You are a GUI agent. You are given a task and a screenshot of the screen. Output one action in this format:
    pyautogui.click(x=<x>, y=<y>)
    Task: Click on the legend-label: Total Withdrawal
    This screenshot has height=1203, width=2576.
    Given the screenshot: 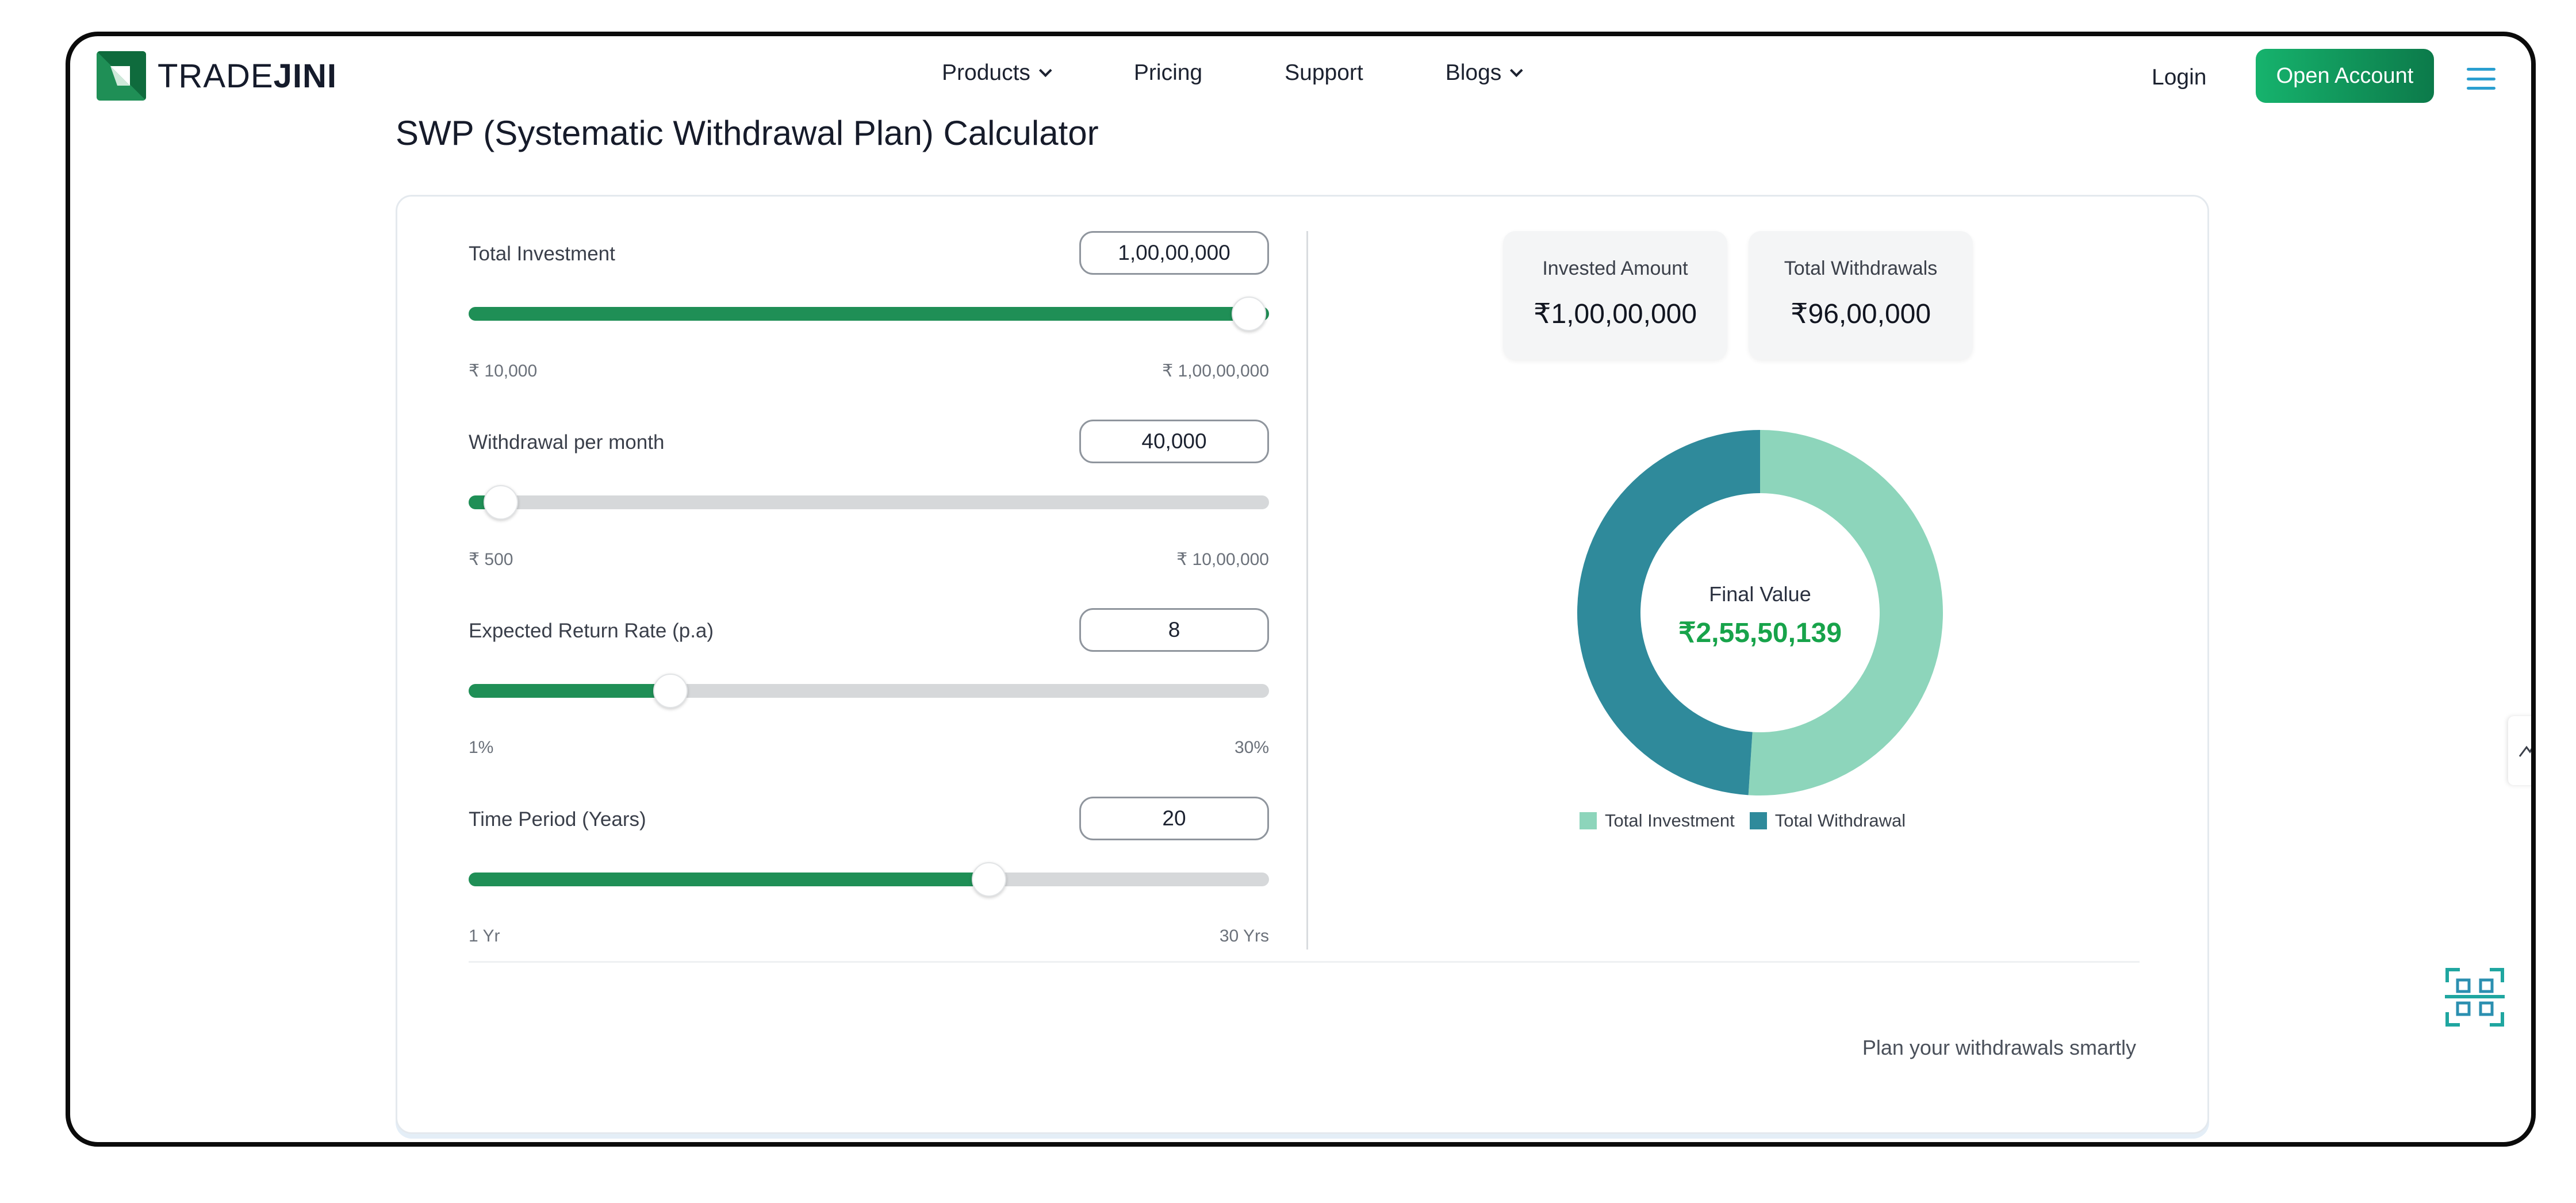 What is the action you would take?
    pyautogui.click(x=1840, y=820)
    